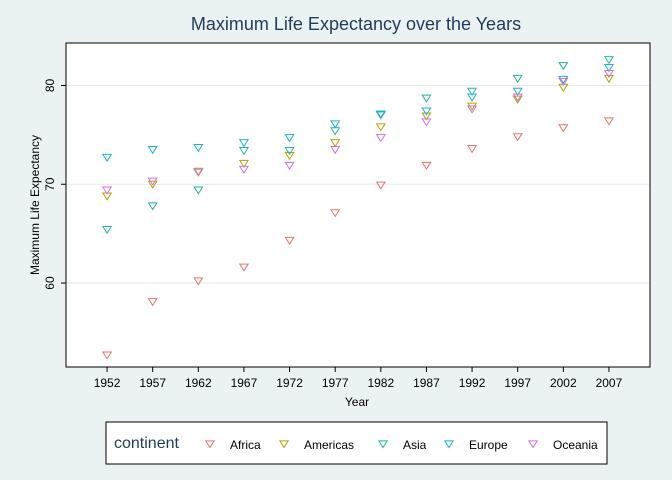 This screenshot has height=480, width=672. I want to click on x-axis-label: Year, so click(357, 402).